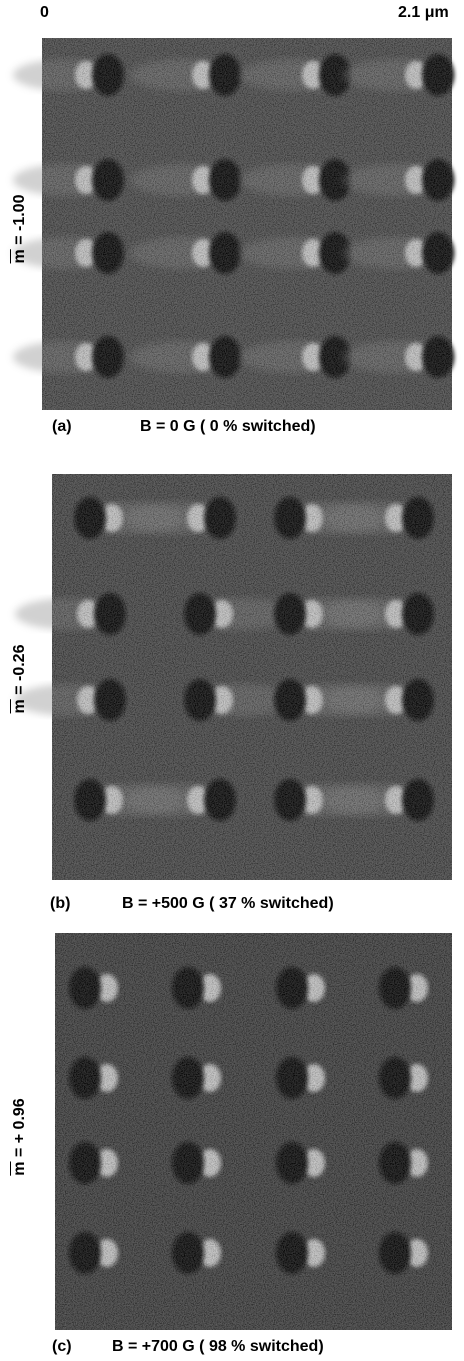 The height and width of the screenshot is (1361, 464). Describe the element at coordinates (228, 903) in the screenshot. I see `panel-caption: B = +500 G ( 37 % switched)` at that location.